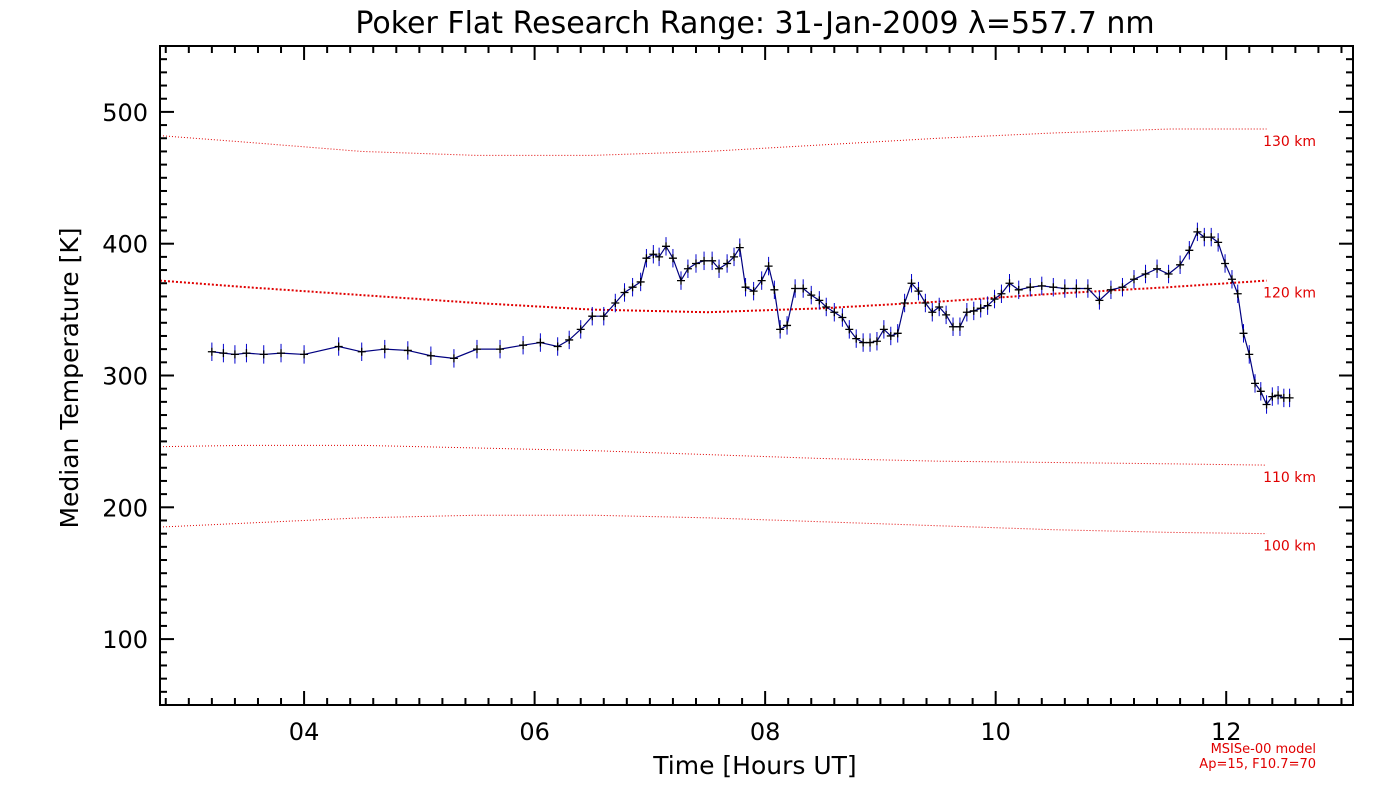 This screenshot has height=805, width=1400. Describe the element at coordinates (1289, 547) in the screenshot. I see `model-label: 100 km` at that location.